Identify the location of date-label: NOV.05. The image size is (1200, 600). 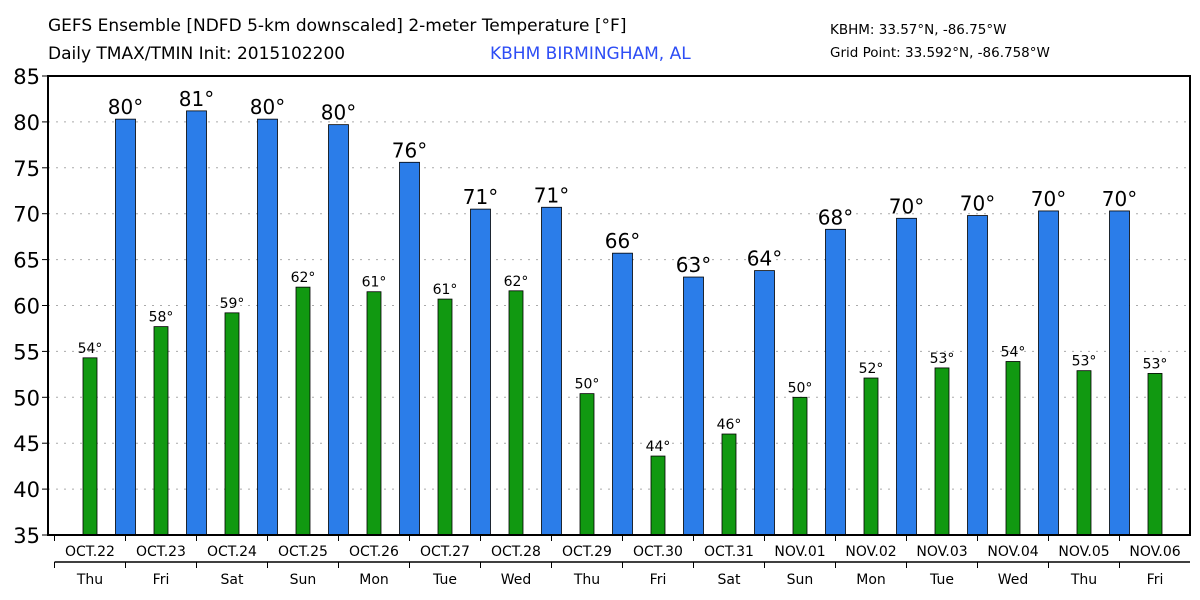
(1083, 552).